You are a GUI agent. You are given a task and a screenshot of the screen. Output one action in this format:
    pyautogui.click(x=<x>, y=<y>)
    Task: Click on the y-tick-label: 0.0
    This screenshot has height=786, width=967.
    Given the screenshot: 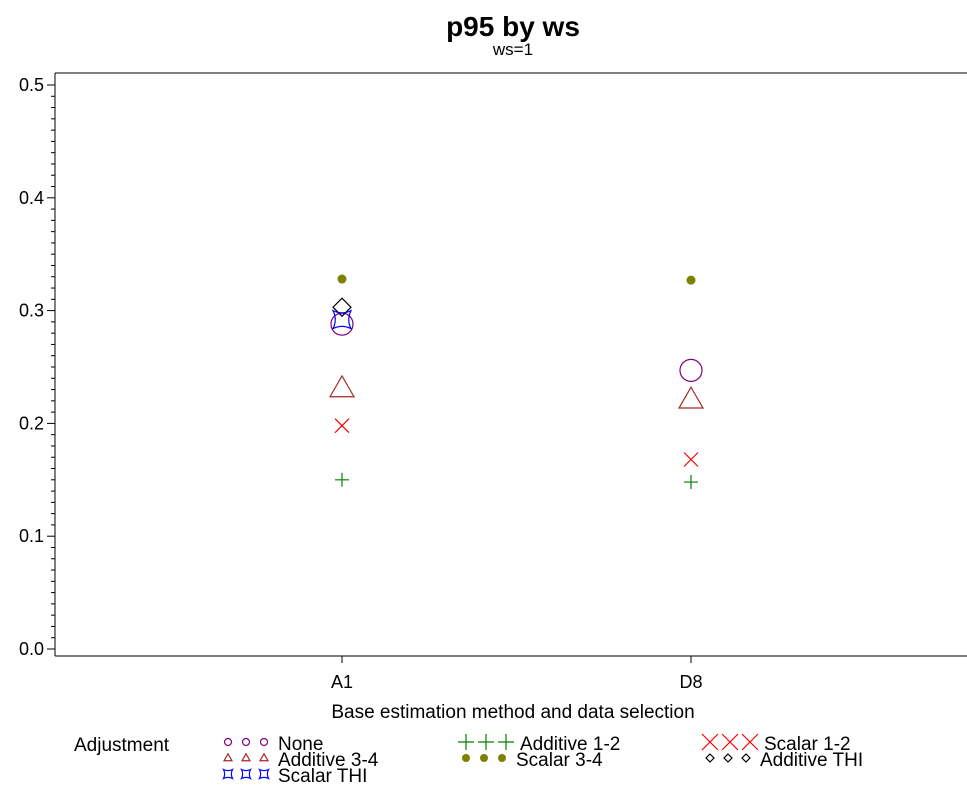 What is the action you would take?
    pyautogui.click(x=31, y=649)
    